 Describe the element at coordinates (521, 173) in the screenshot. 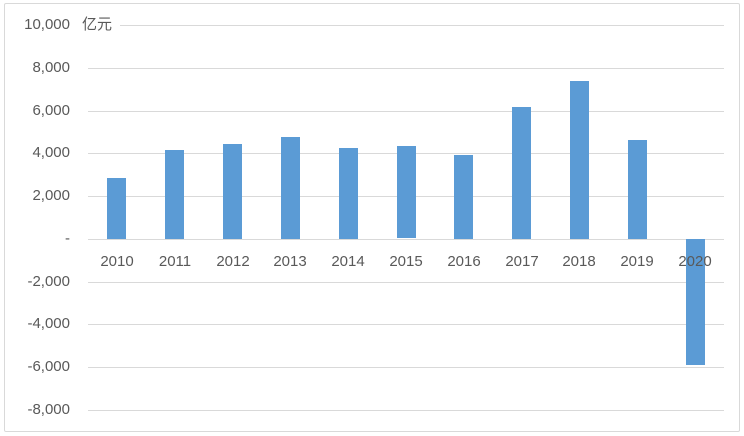

I see `bar-2017` at that location.